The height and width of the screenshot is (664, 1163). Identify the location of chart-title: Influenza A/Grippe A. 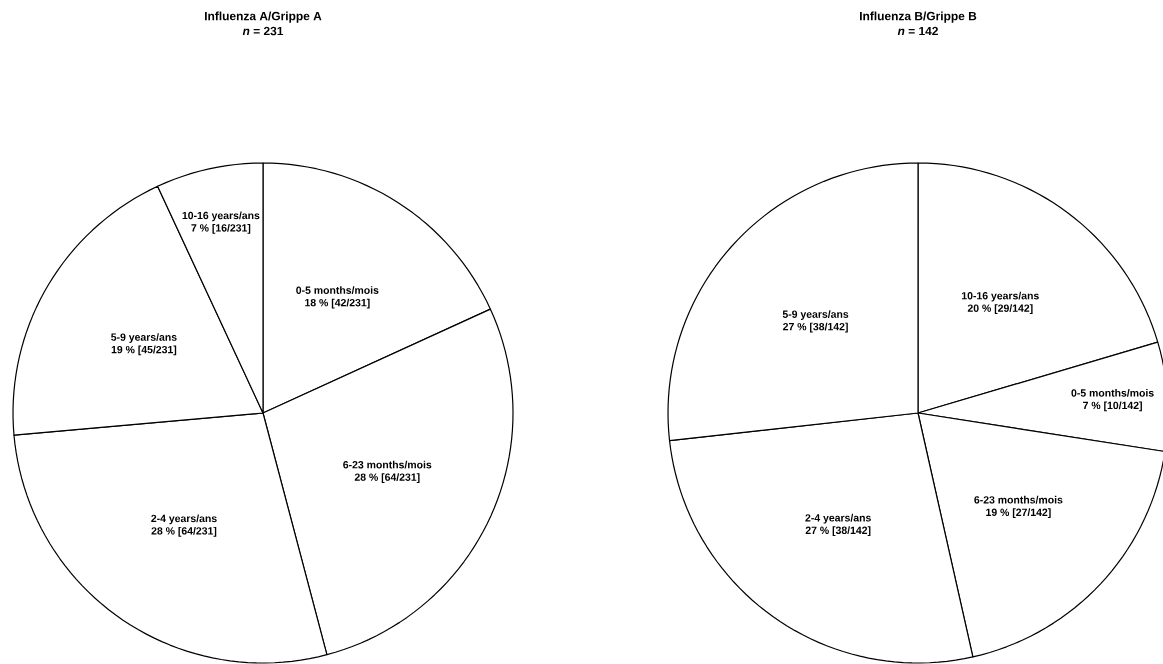
(263, 17).